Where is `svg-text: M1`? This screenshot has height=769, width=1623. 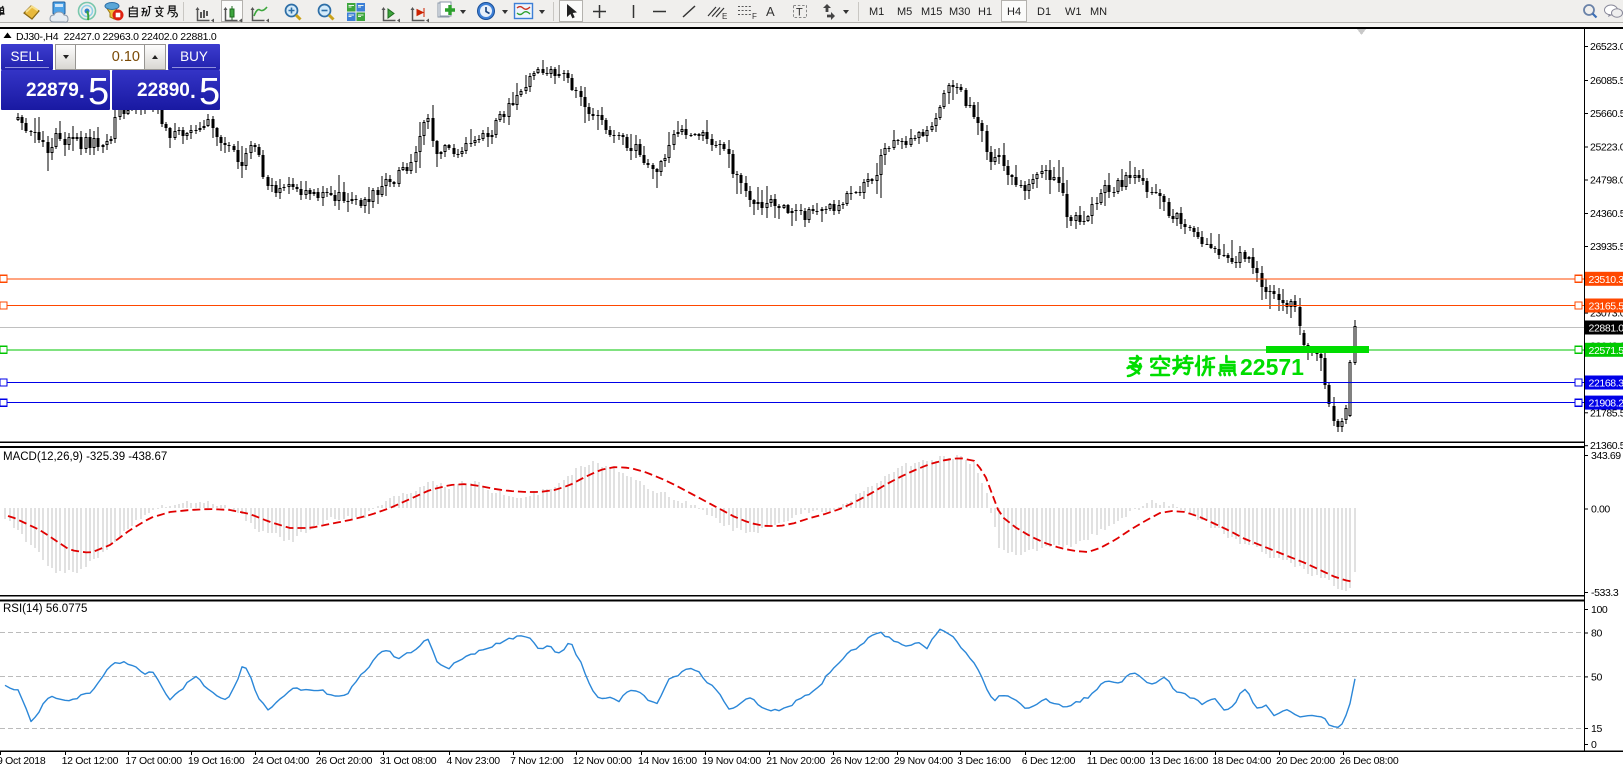 svg-text: M1 is located at coordinates (876, 12).